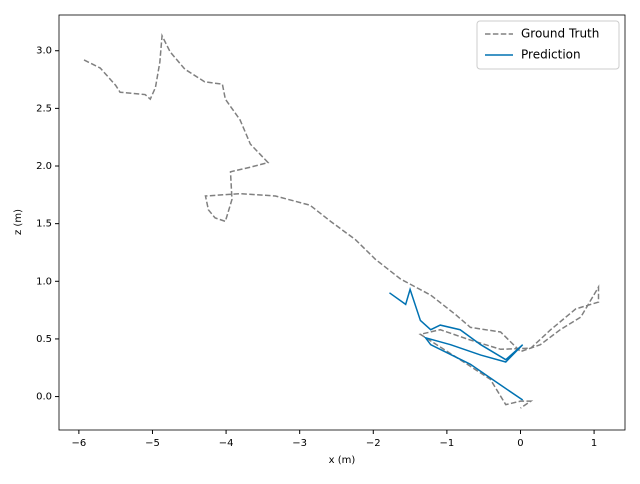  Describe the element at coordinates (520, 443) in the screenshot. I see `x-tick-label: 0` at that location.